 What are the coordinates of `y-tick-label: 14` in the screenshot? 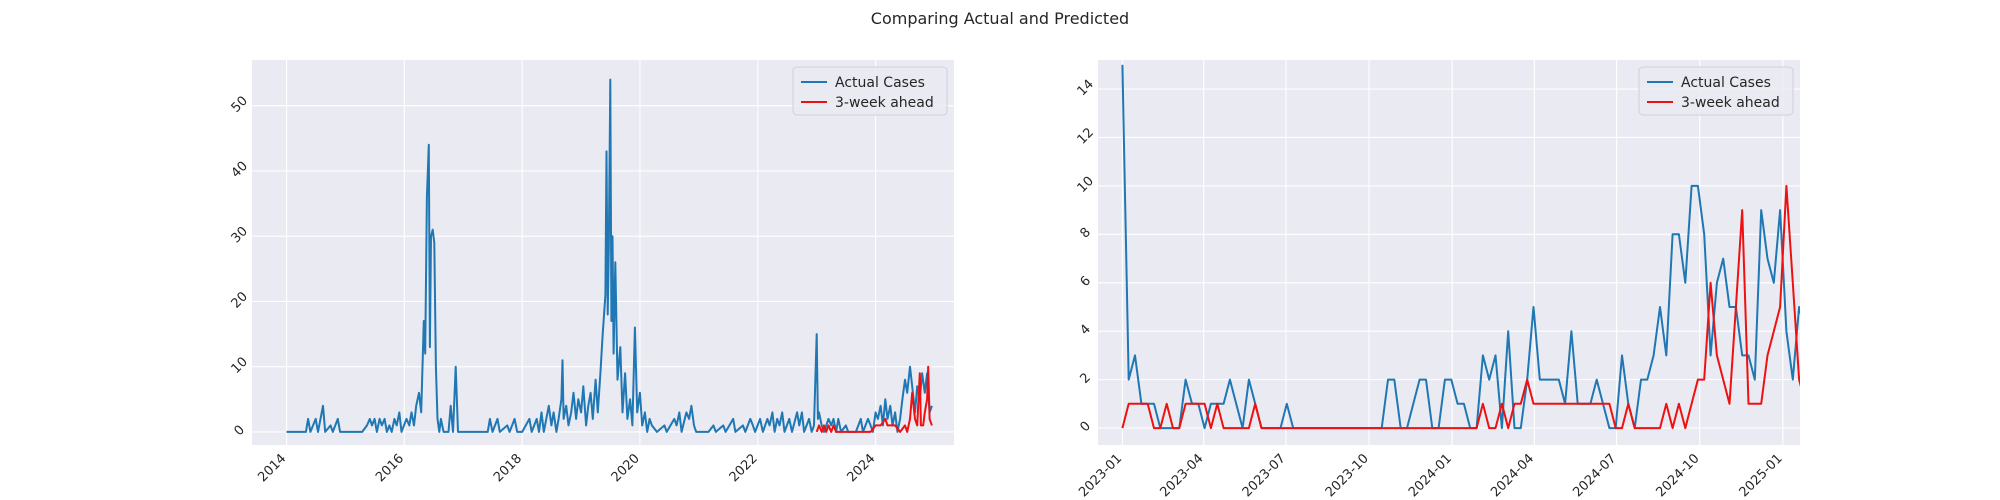 It's located at (1086, 88).